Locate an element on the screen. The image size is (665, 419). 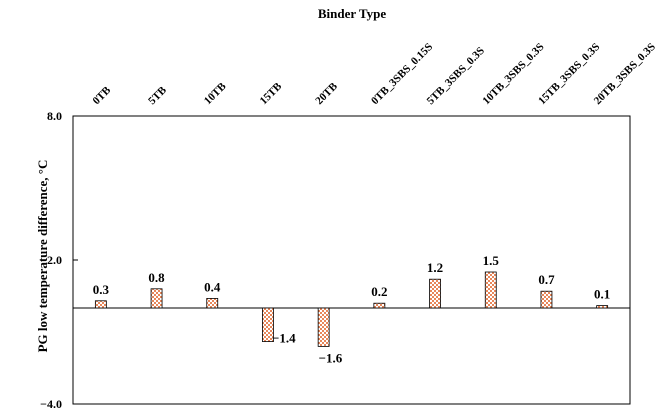
data-label: 0.8 is located at coordinates (156, 277).